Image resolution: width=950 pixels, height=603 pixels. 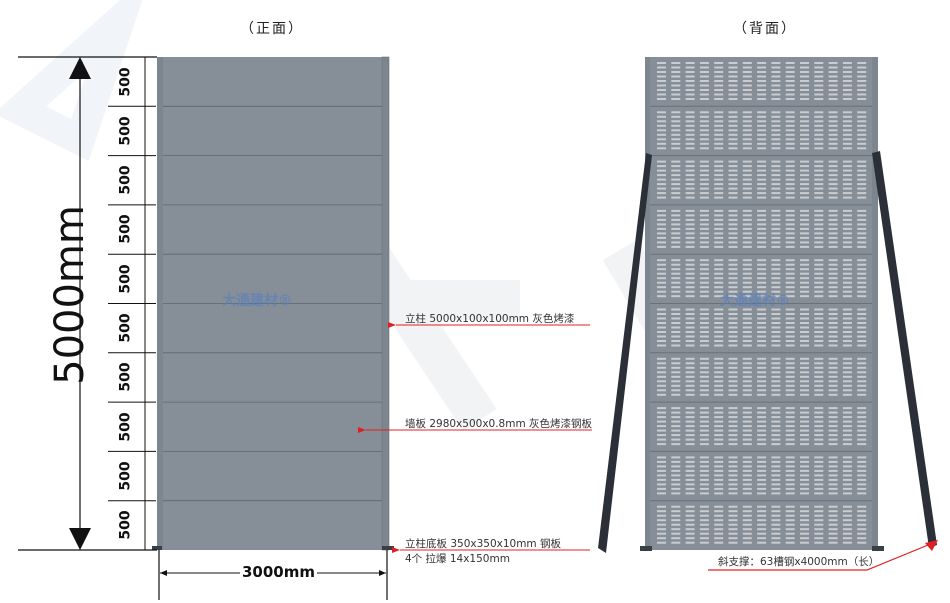 I want to click on leader-arrow-icon, so click(x=931, y=545).